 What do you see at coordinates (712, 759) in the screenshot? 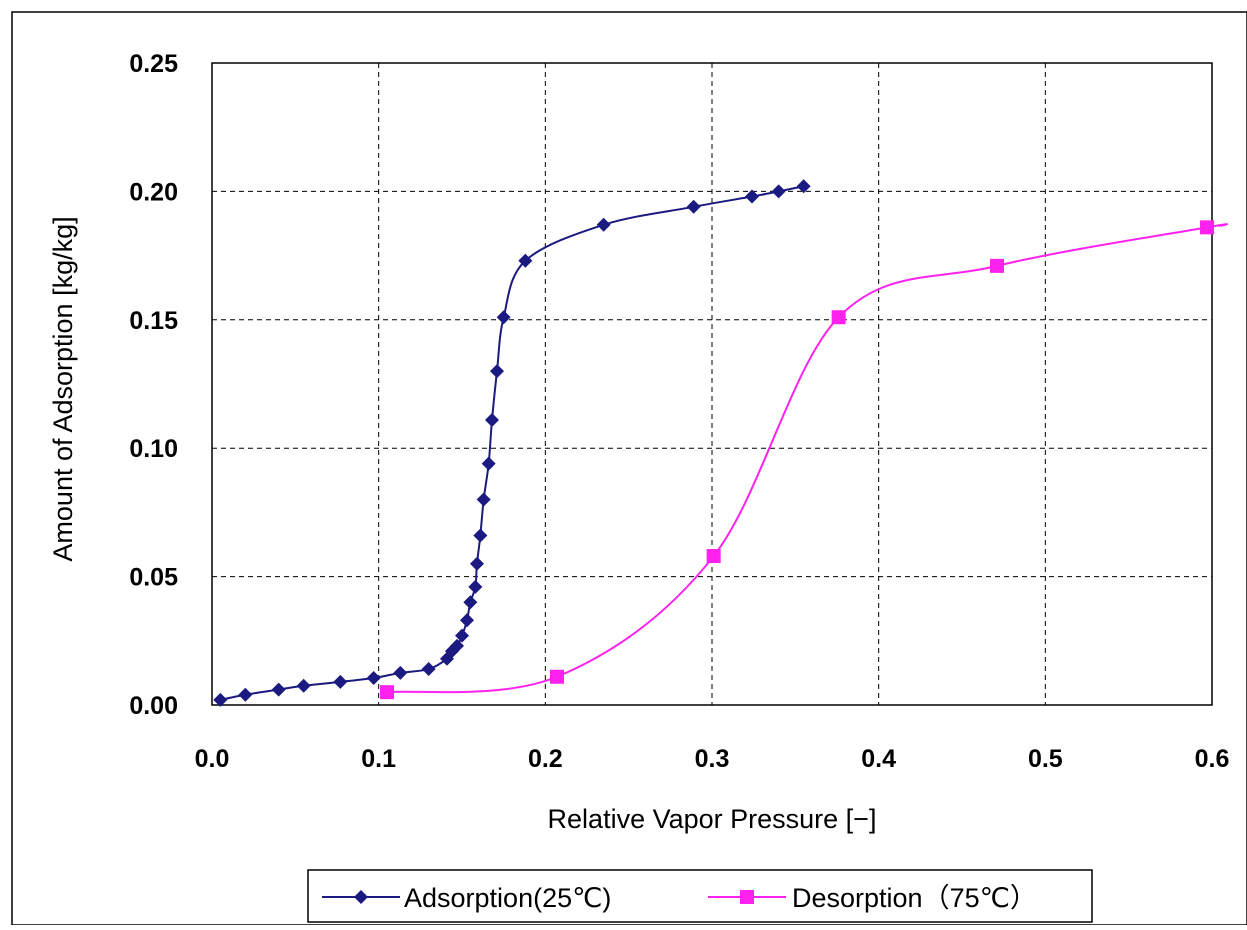
I see `x-tick-label: 0.3` at bounding box center [712, 759].